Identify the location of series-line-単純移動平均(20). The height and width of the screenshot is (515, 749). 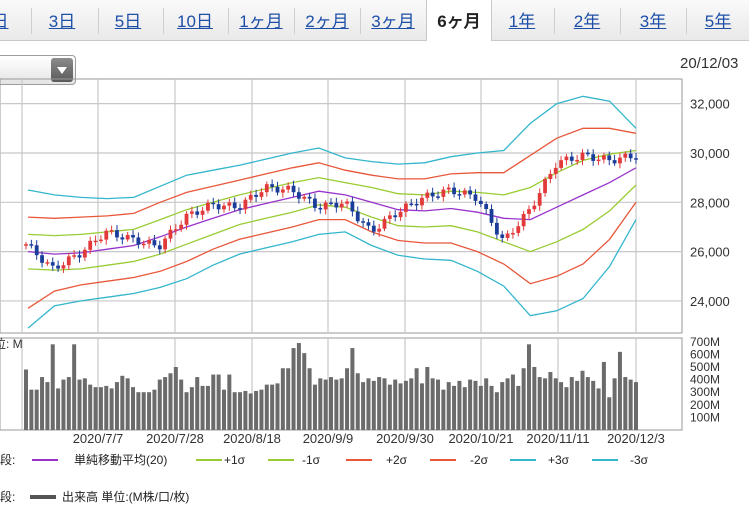
(332, 211).